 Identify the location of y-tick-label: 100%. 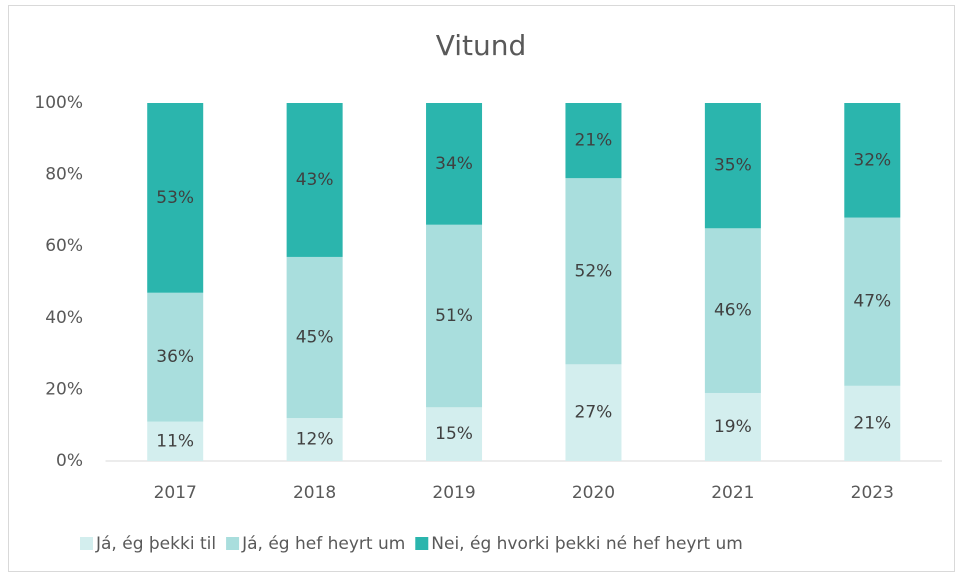
(58, 103).